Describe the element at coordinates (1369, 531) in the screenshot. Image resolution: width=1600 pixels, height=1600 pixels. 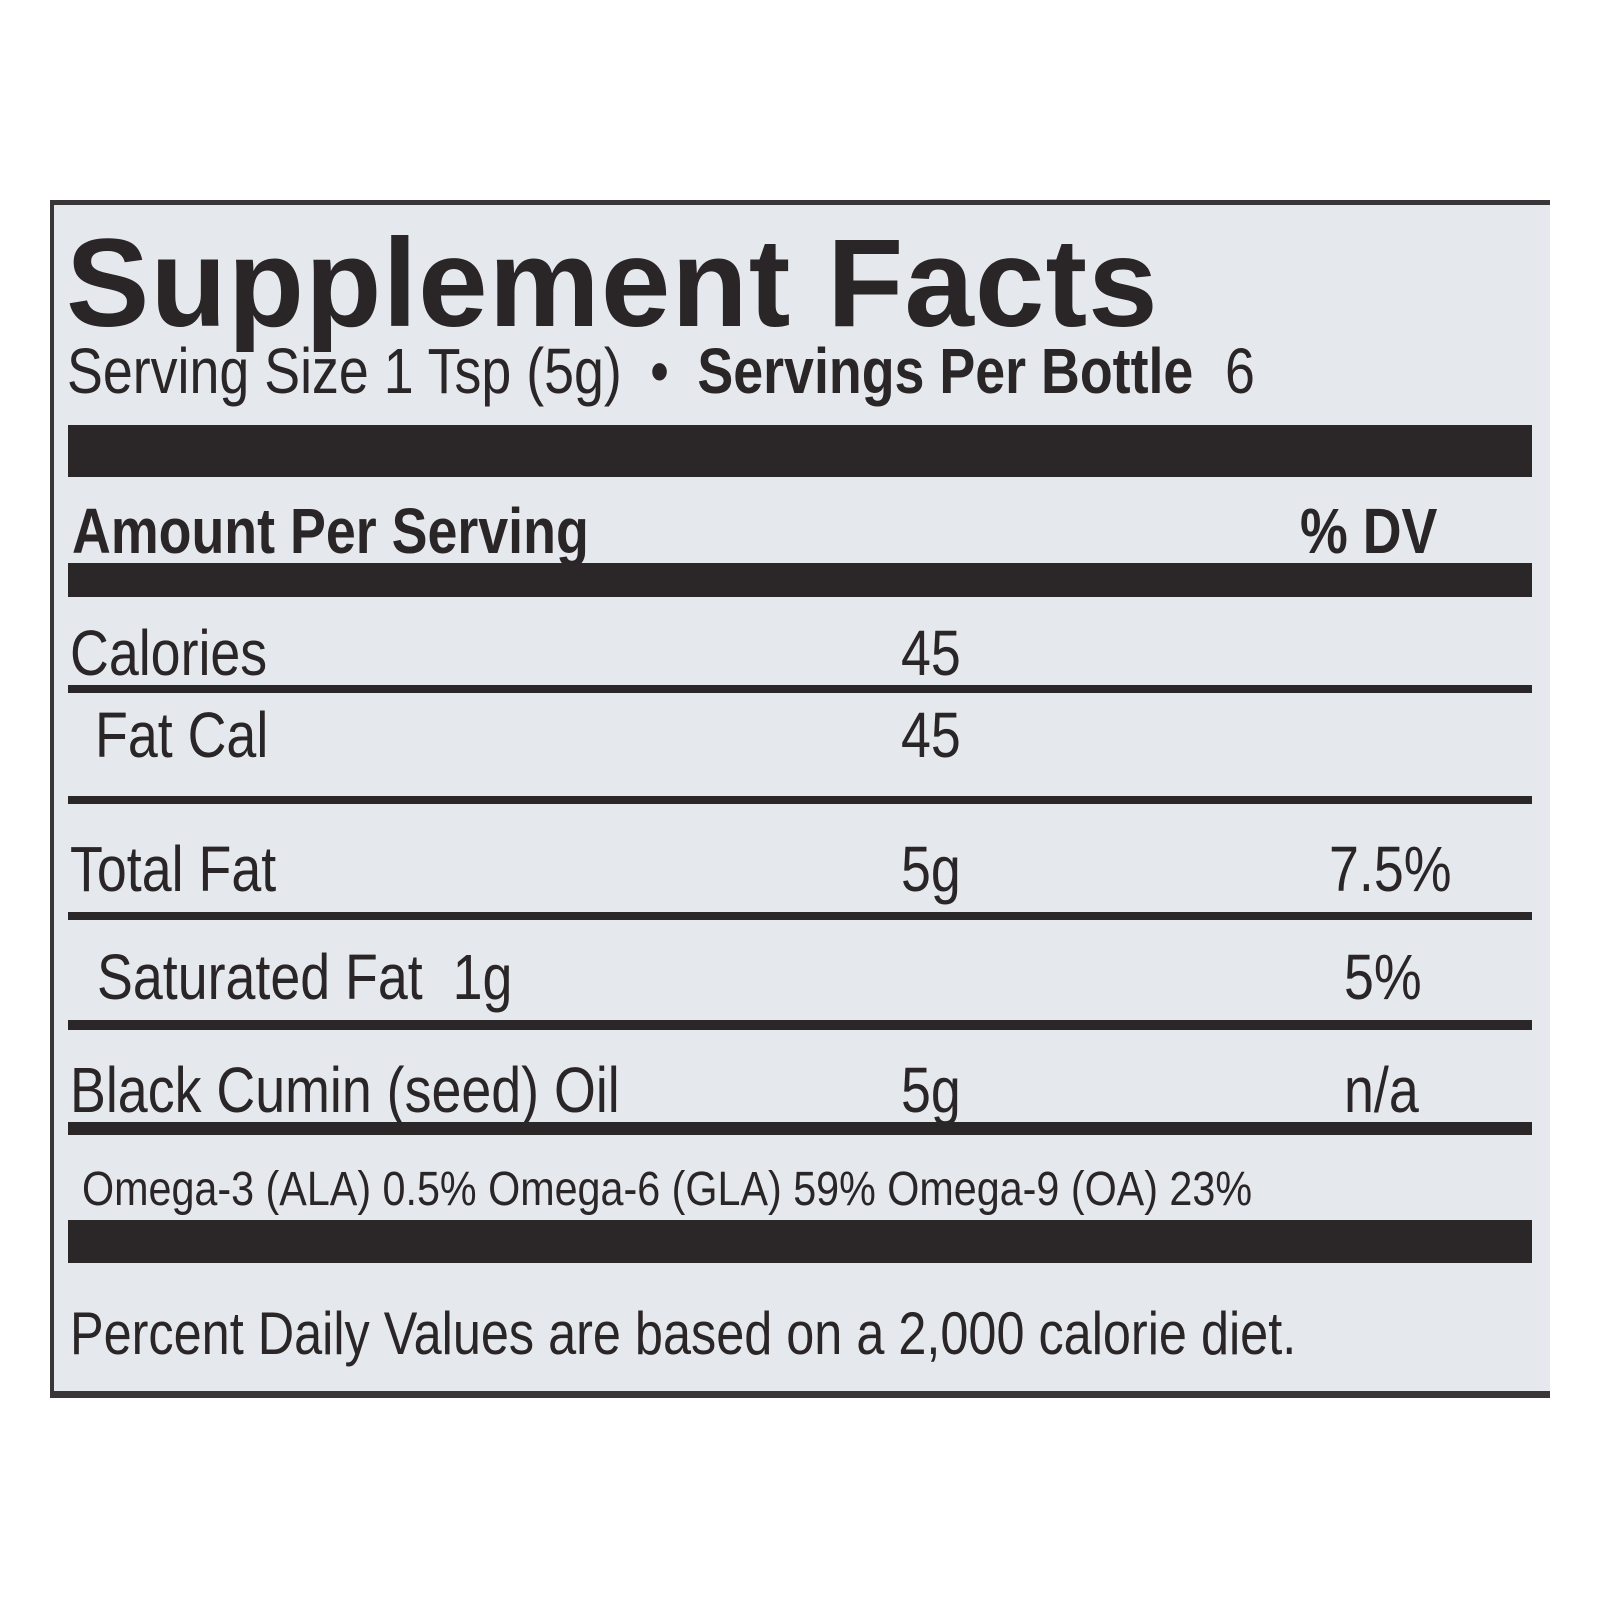
I see `dv-header: % DV` at that location.